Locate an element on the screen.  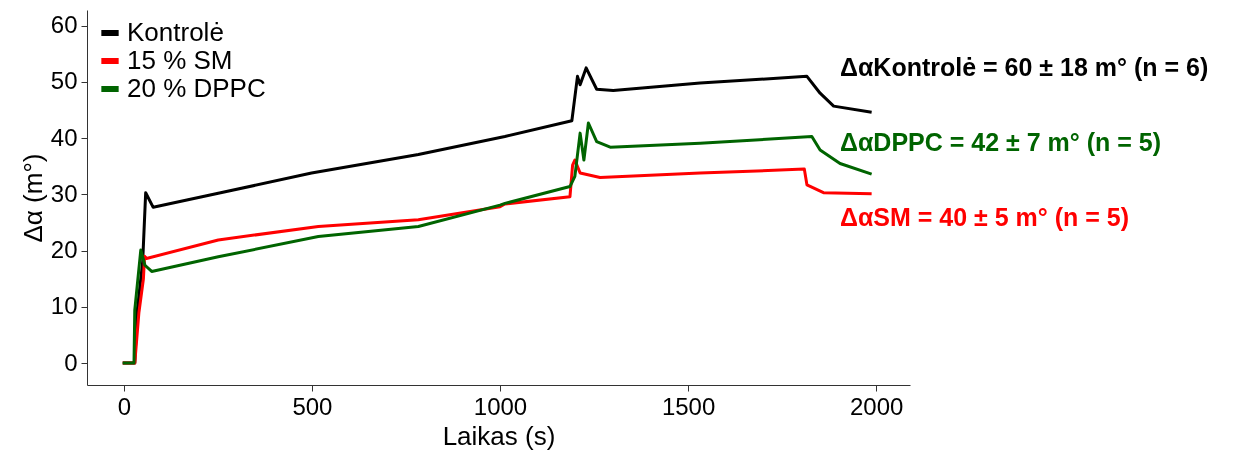
legend-label: 20 % DPPC is located at coordinates (196, 88).